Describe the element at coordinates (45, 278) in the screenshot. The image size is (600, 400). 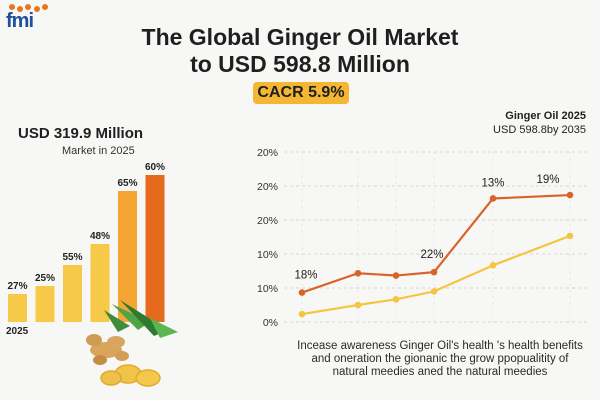
I see `bar-value-label: 25%` at that location.